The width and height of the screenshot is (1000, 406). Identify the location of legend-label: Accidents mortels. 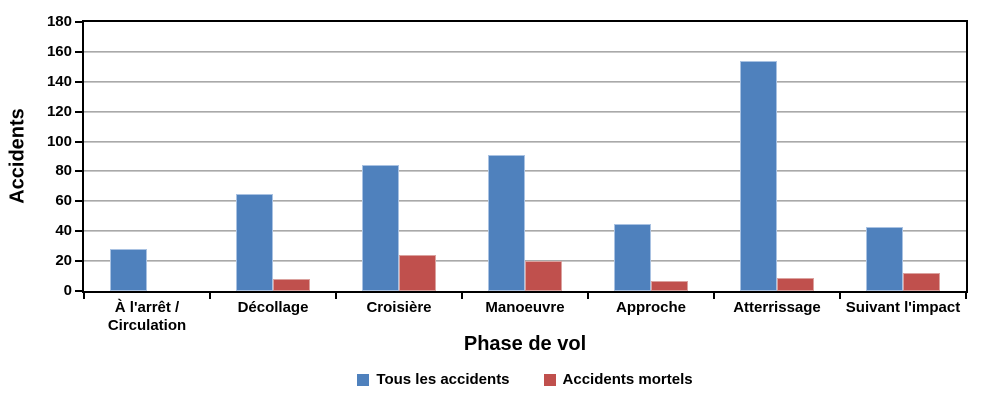
(627, 379).